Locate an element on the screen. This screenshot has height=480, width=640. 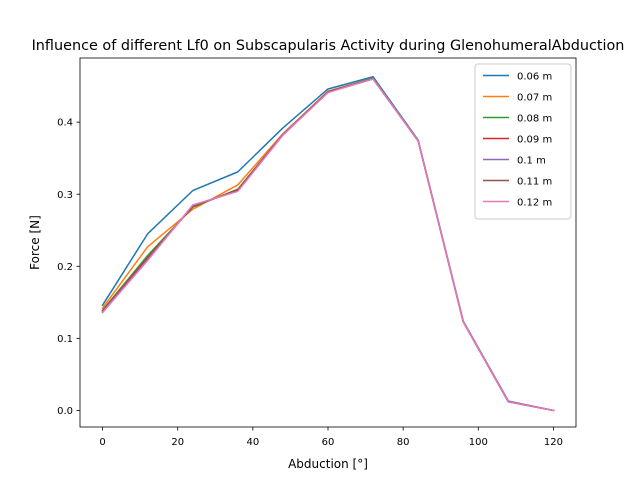
y-tick-label: 0.2 is located at coordinates (65, 267).